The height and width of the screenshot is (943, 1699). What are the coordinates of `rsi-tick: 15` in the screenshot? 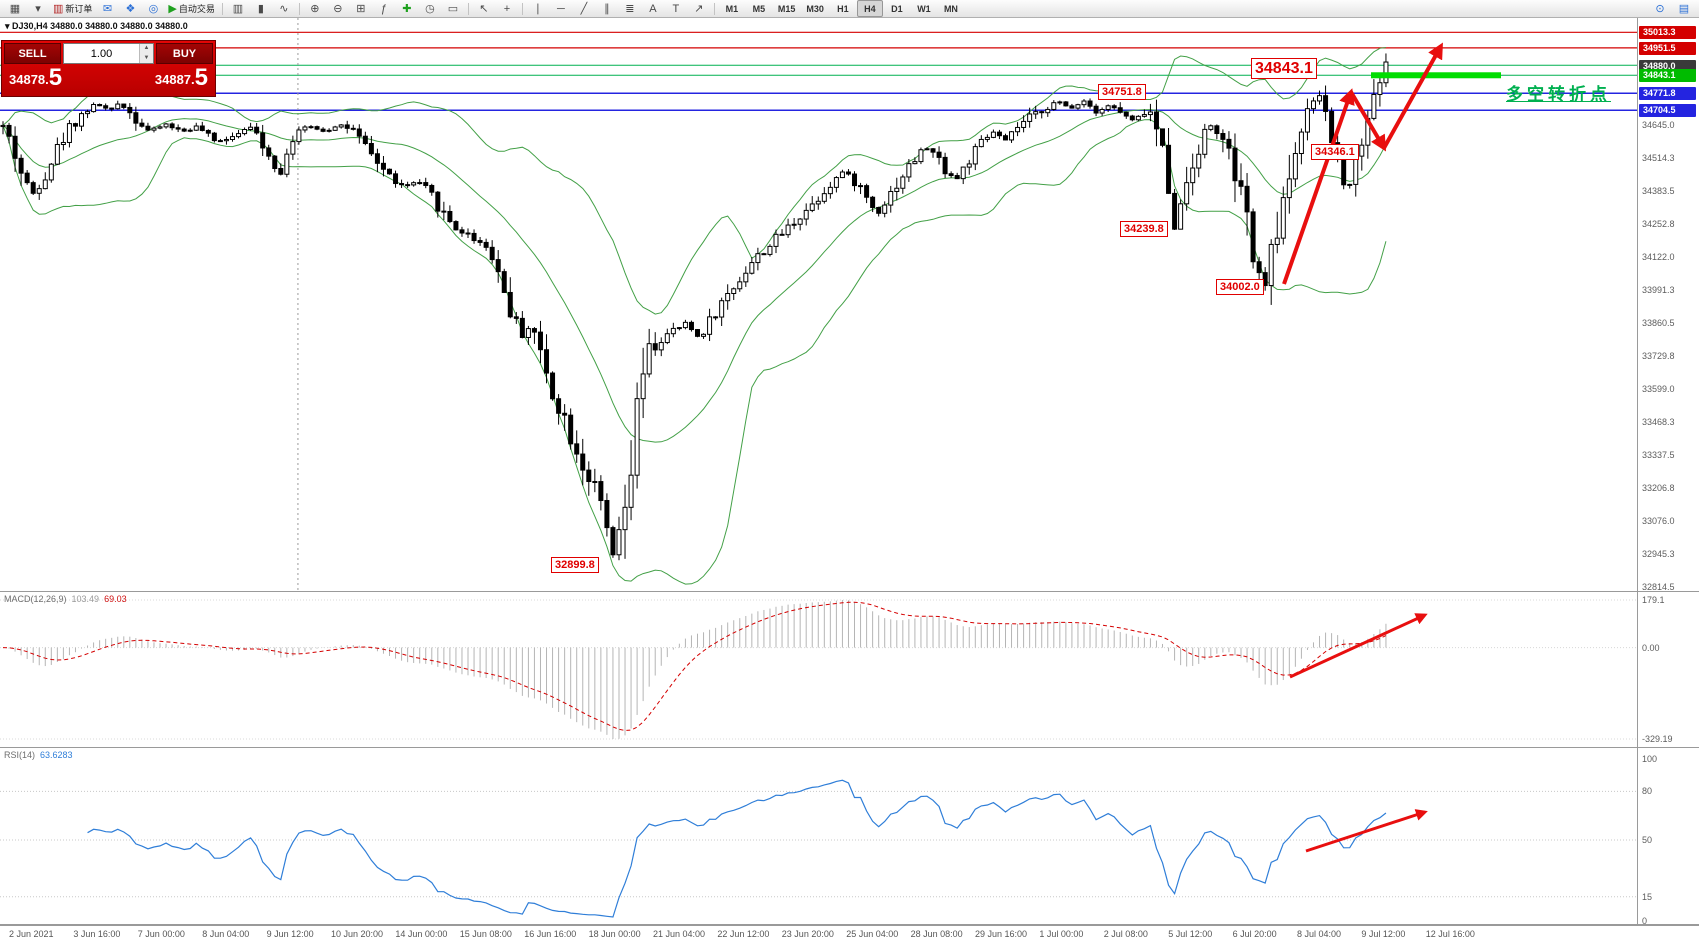 It's located at (1647, 896).